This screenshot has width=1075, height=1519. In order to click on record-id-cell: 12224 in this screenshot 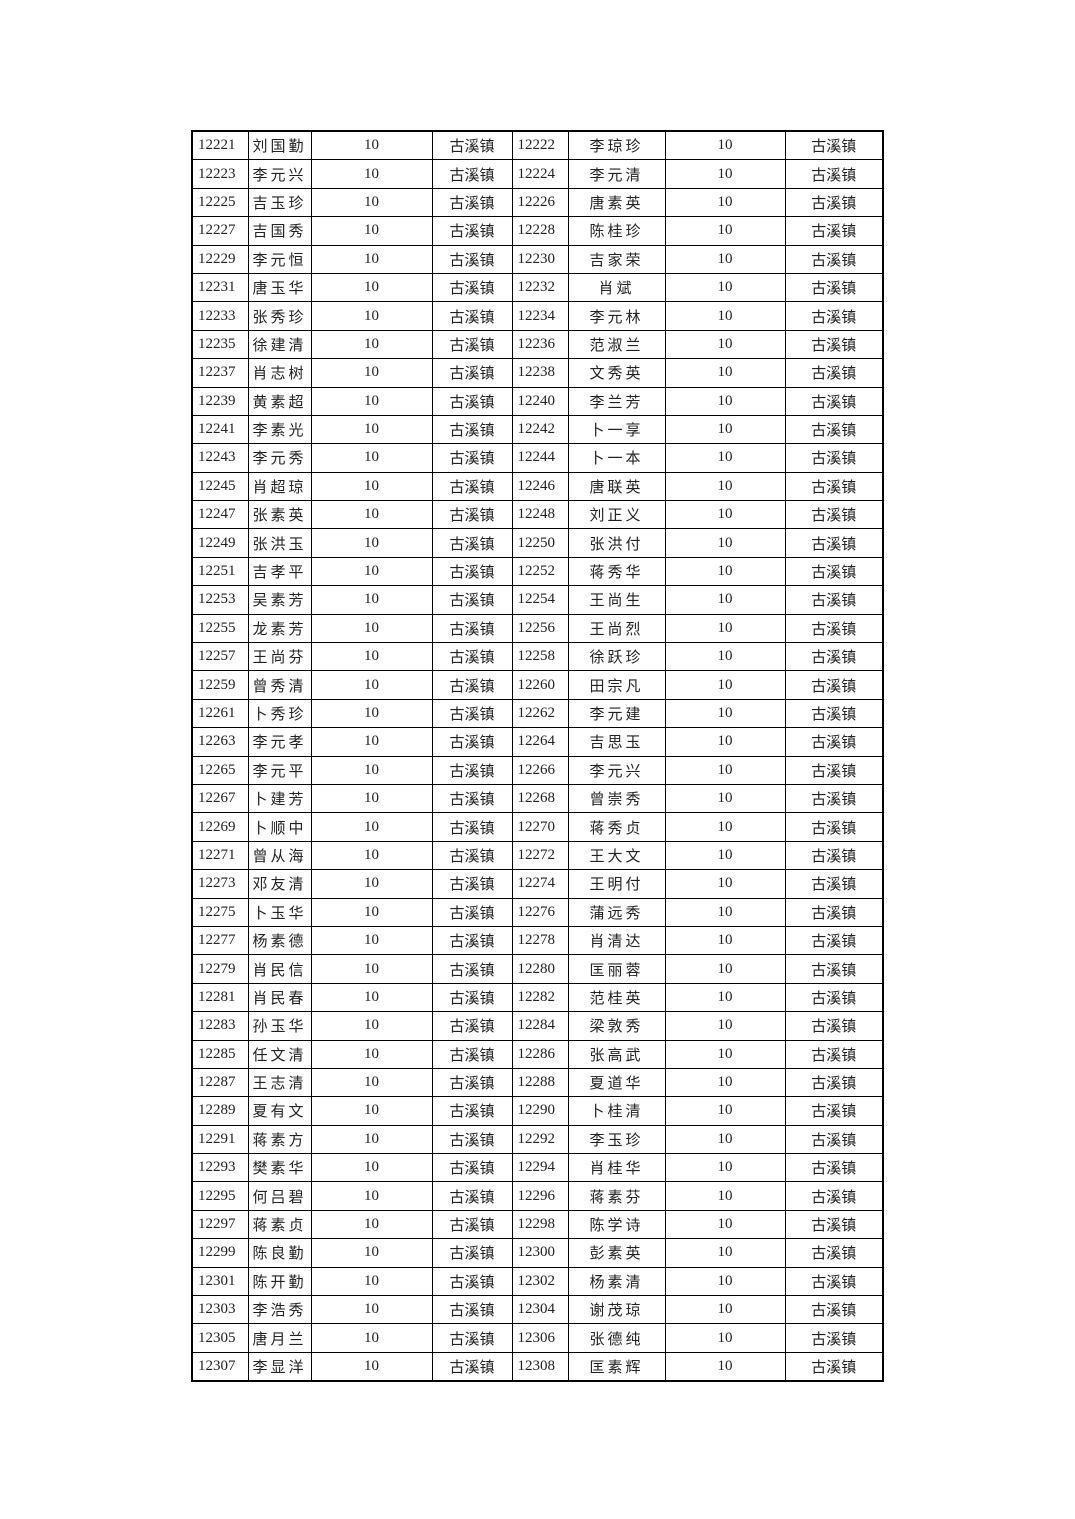, I will do `click(540, 174)`.